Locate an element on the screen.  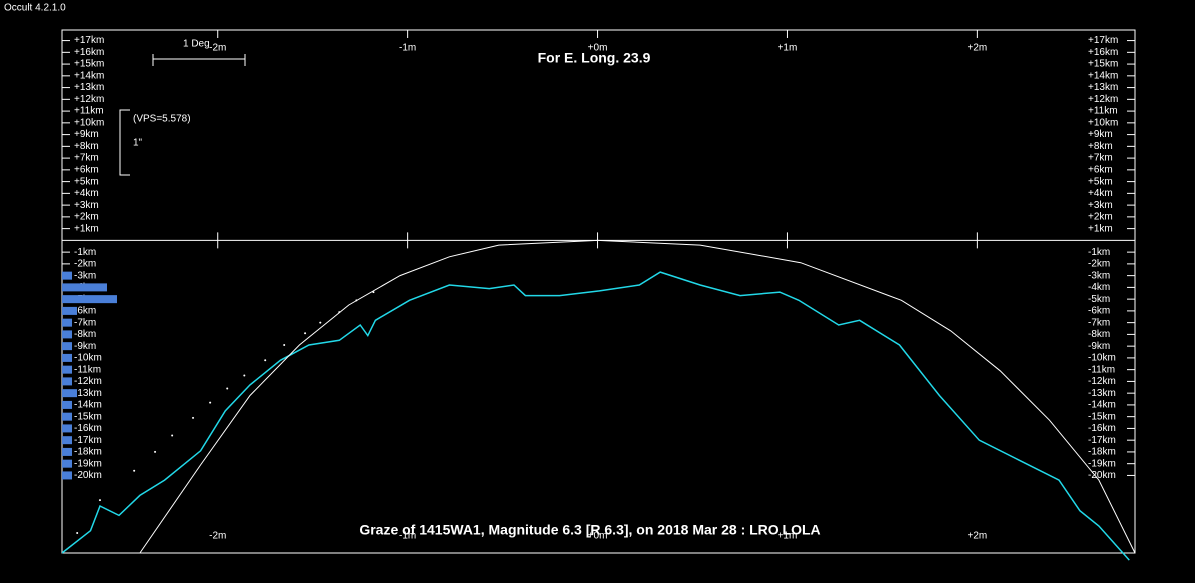
y-tick-label: -12km is located at coordinates (1102, 381).